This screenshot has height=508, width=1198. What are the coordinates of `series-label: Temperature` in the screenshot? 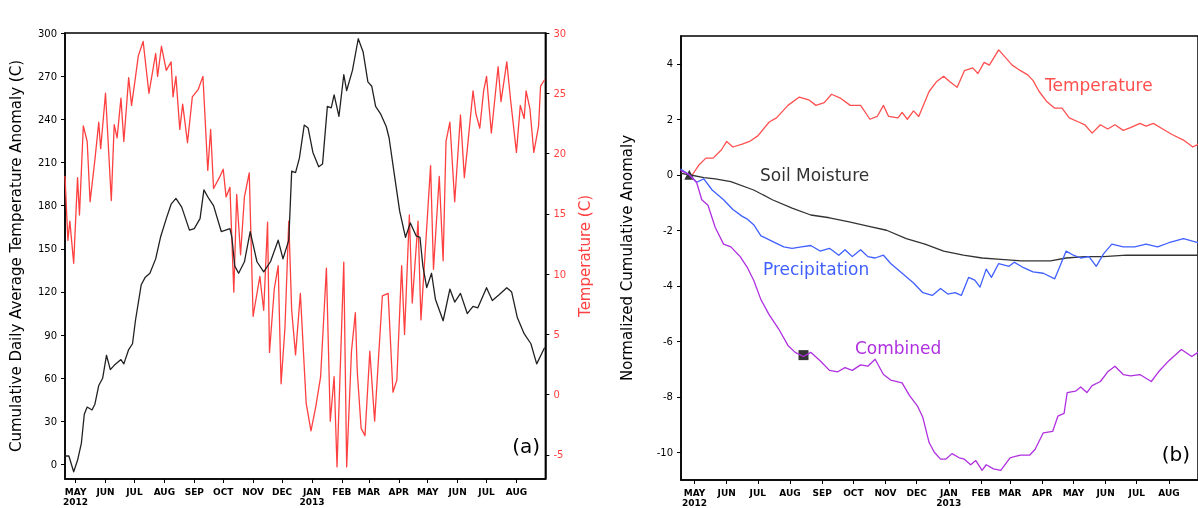 It's located at (1098, 84).